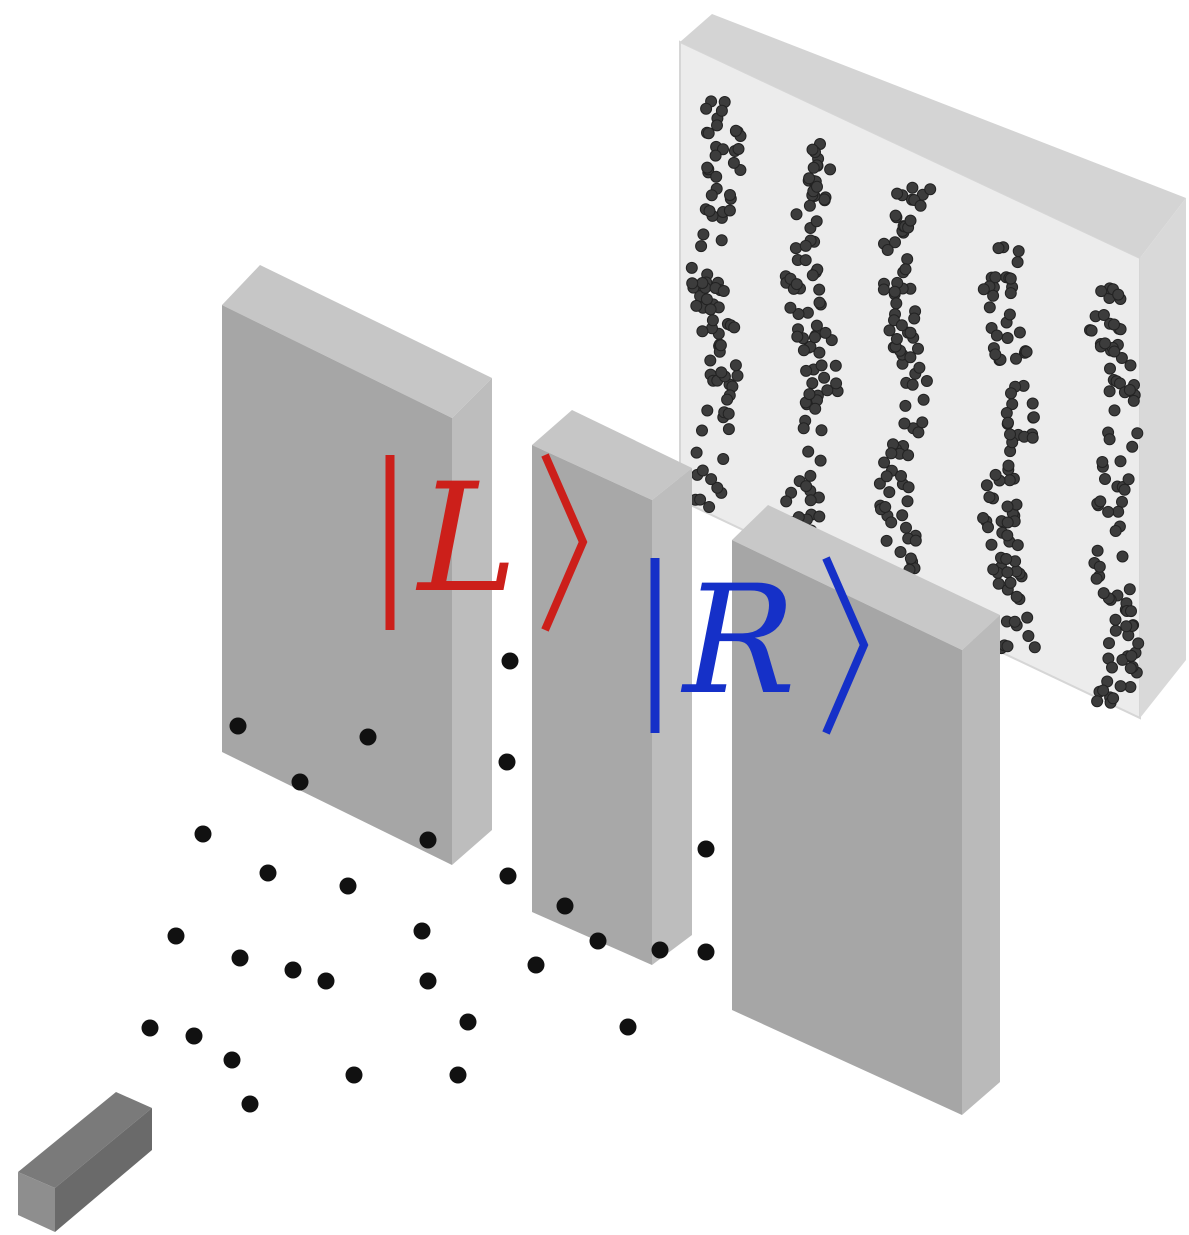  Describe the element at coordinates (847, 827) in the screenshot. I see `right-barrier-front` at that location.